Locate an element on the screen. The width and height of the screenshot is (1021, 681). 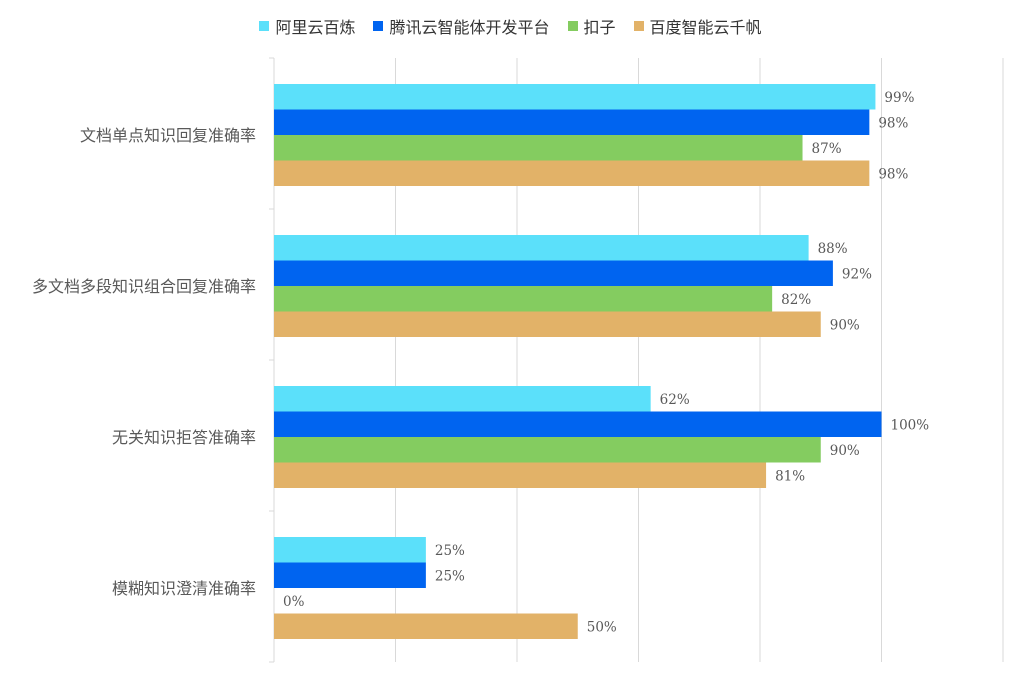
category-label: 模糊知识澄清准确率 is located at coordinates (184, 588).